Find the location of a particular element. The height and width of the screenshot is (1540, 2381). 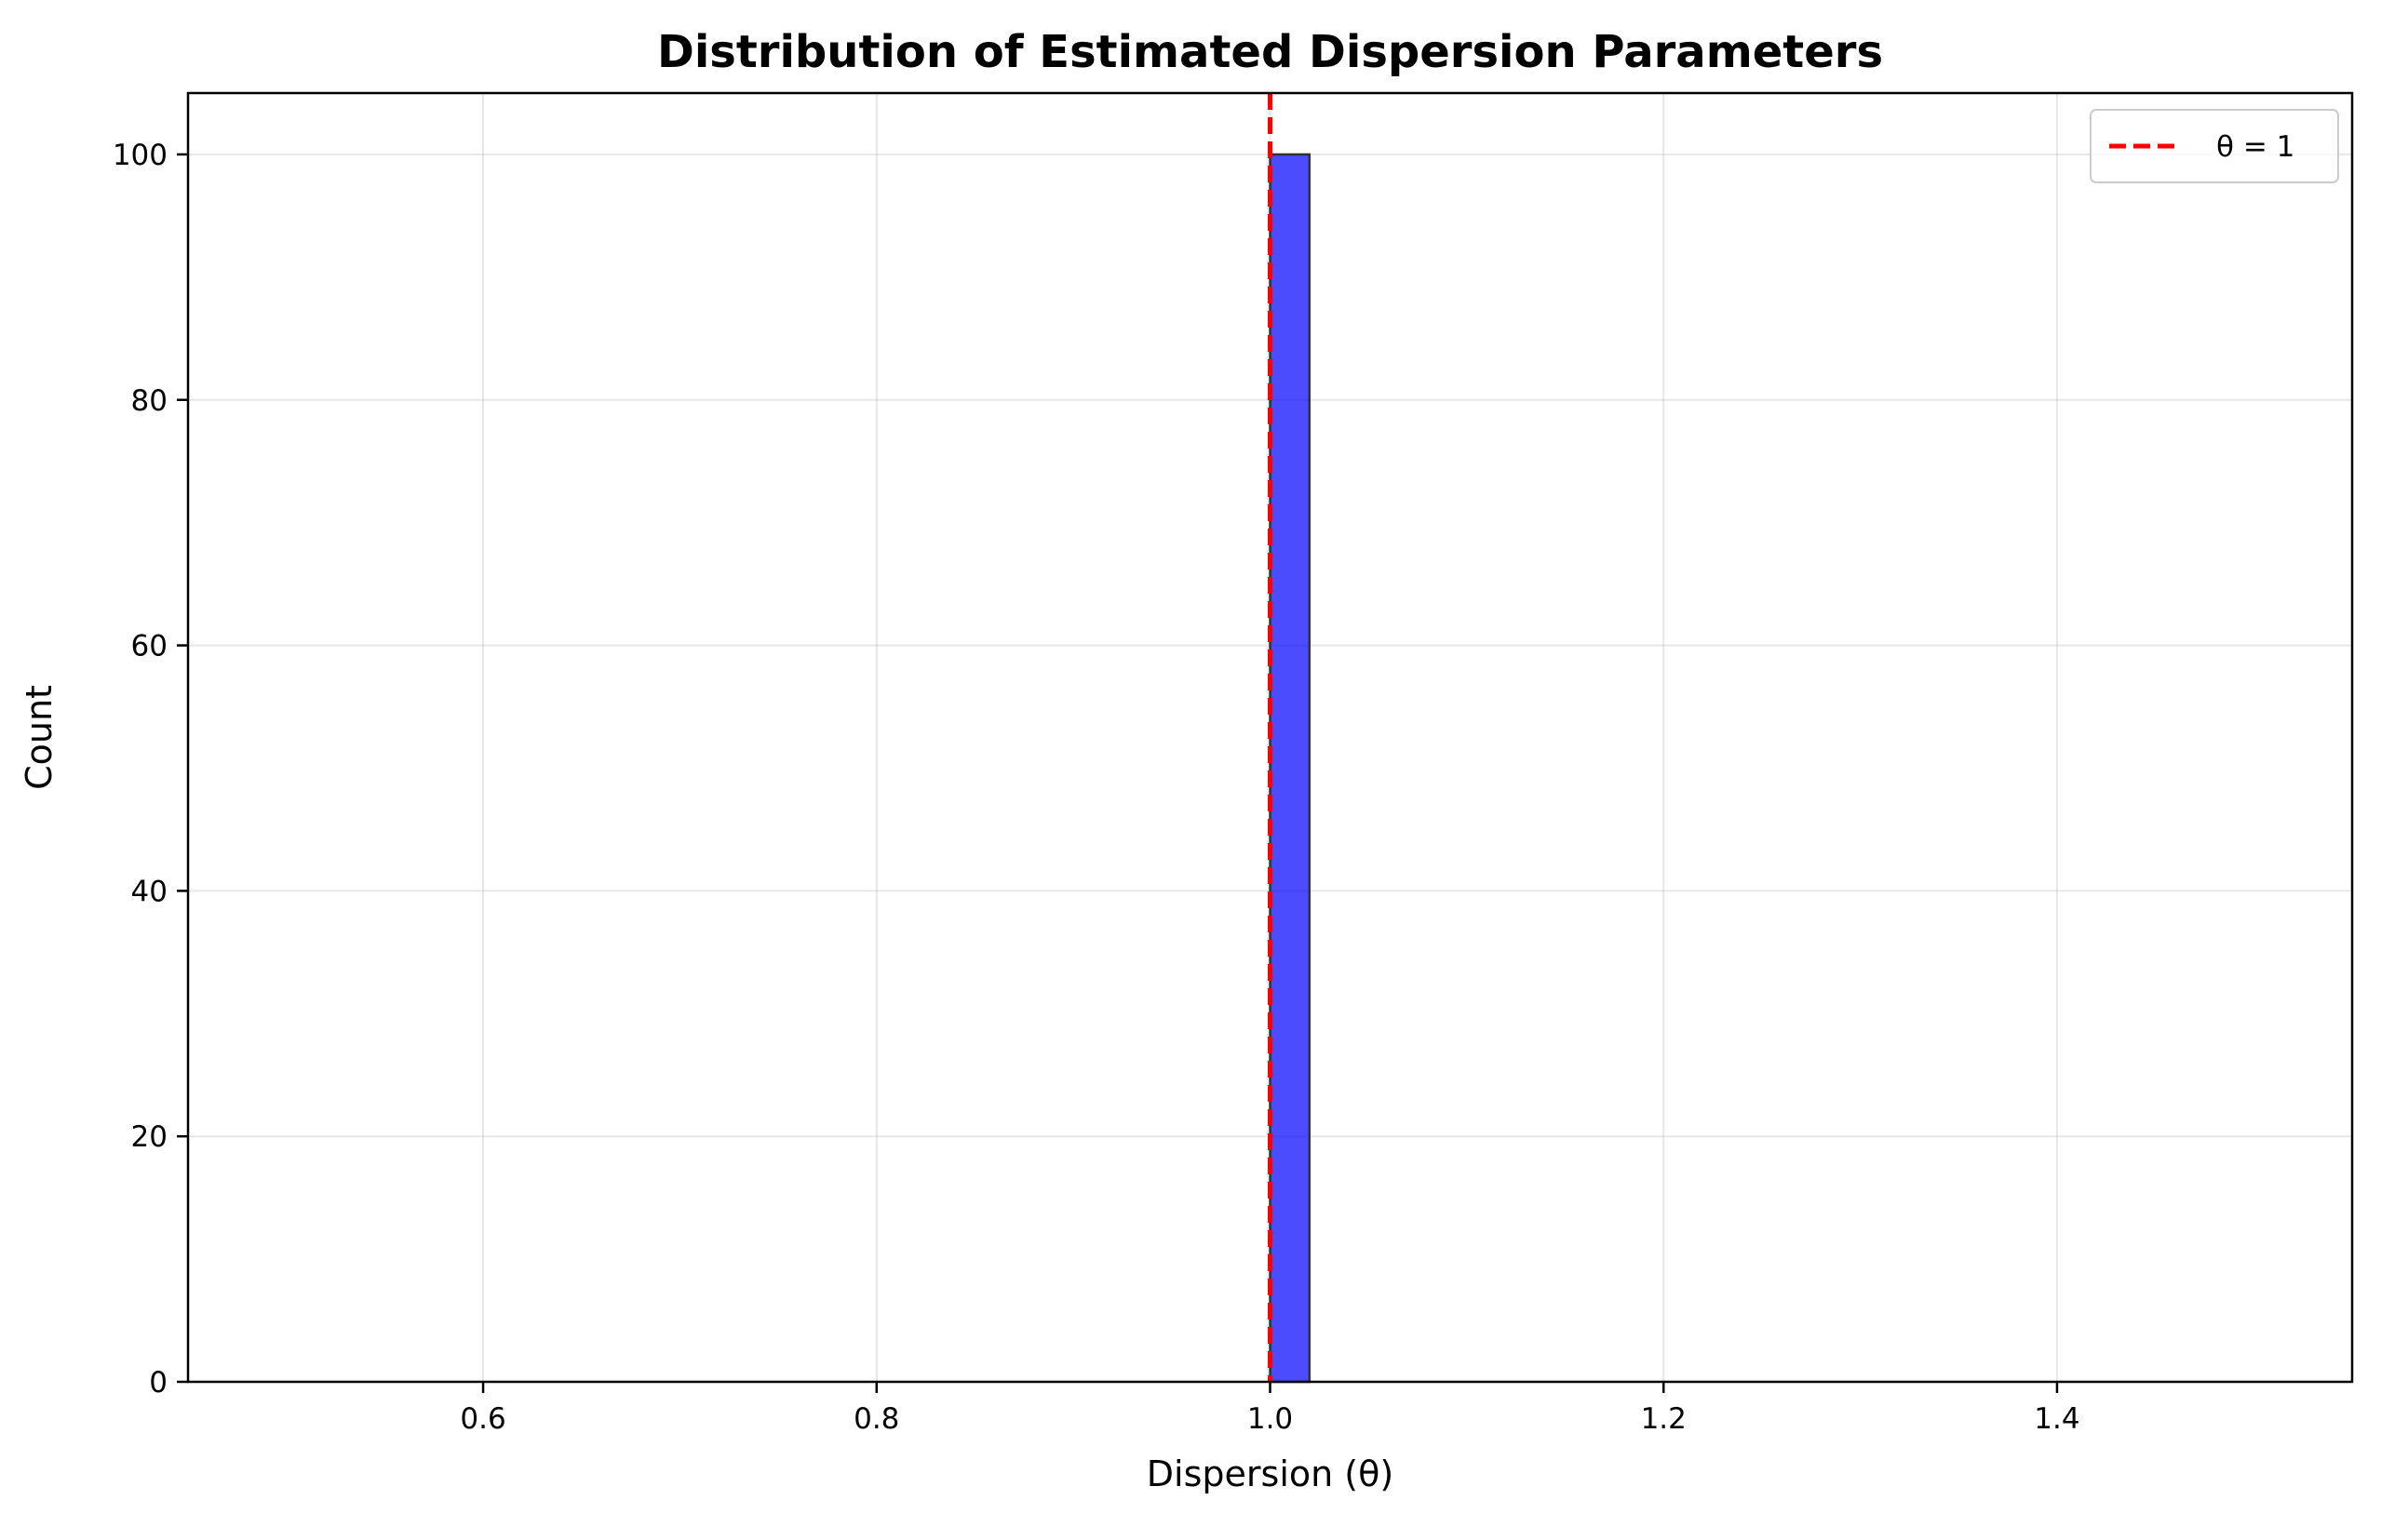

x-tick-label: 1.2 is located at coordinates (1664, 1419).